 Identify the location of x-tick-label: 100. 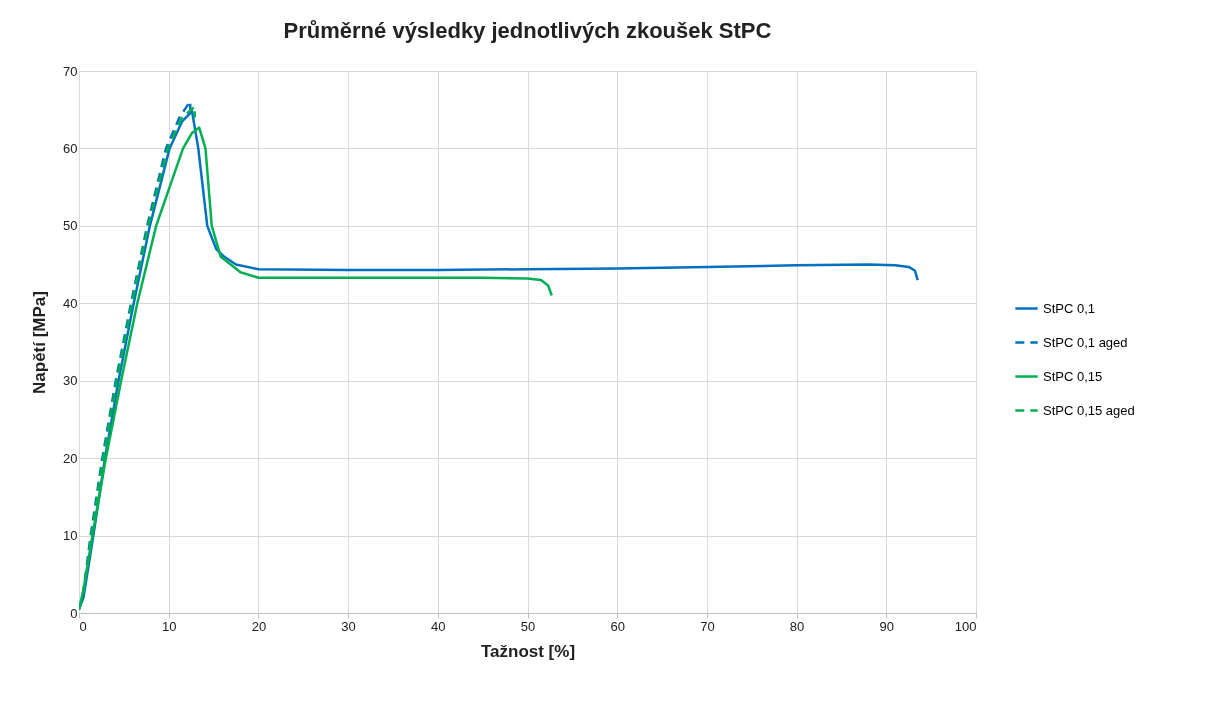
(965, 626).